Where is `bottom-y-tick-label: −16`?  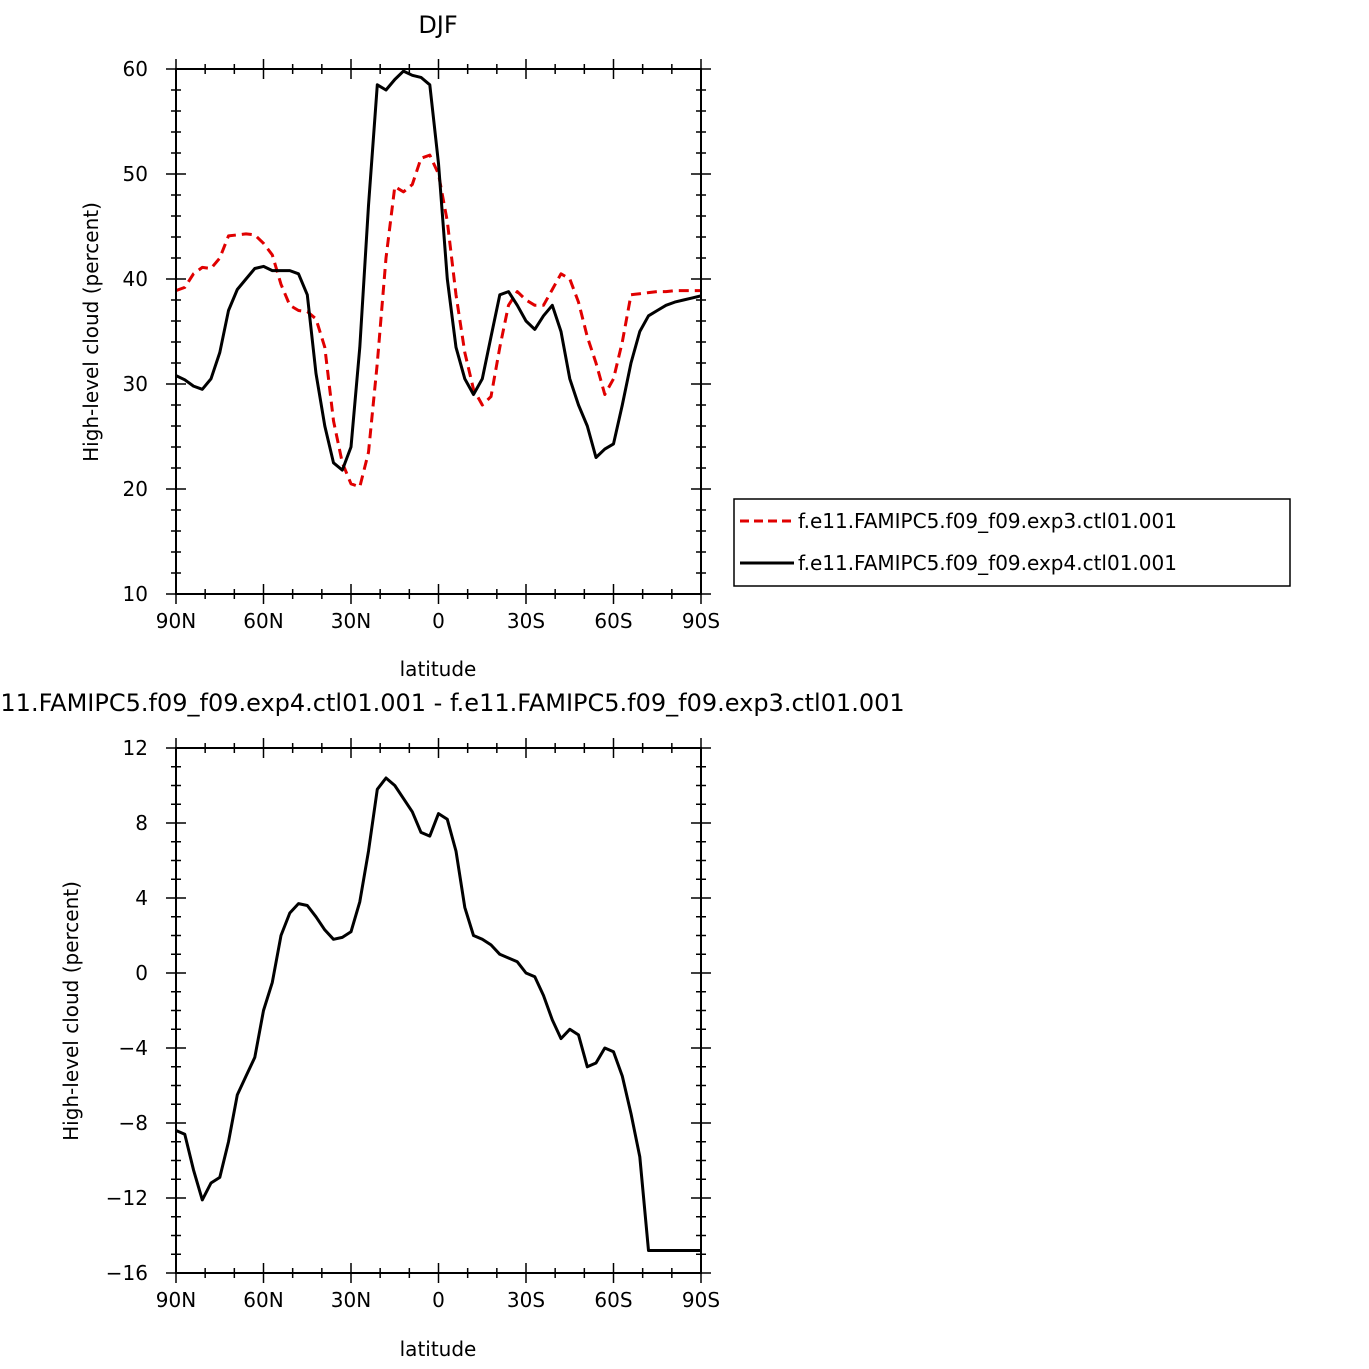 bottom-y-tick-label: −16 is located at coordinates (127, 1273).